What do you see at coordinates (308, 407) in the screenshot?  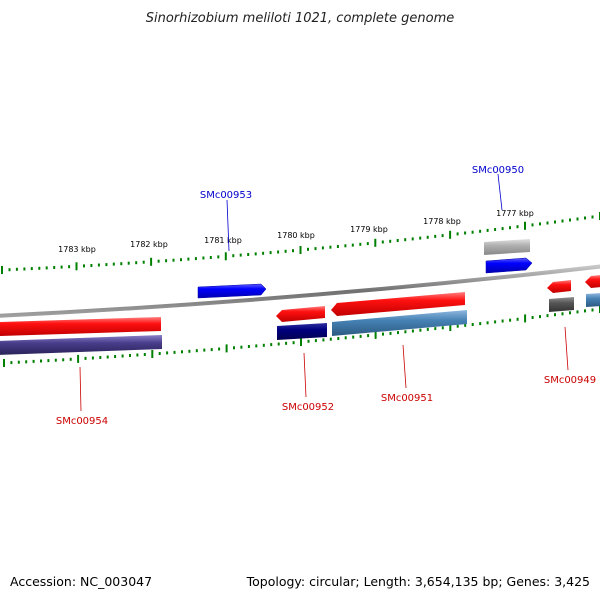 I see `gene-label-smc00952: SMc00952` at bounding box center [308, 407].